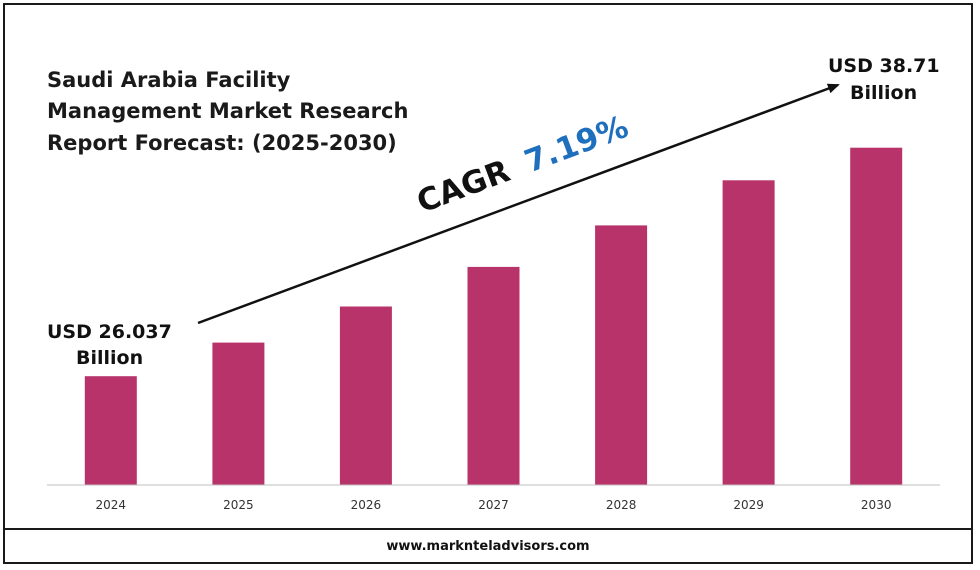 This screenshot has height=570, width=980. Describe the element at coordinates (748, 333) in the screenshot. I see `bar-2029` at that location.